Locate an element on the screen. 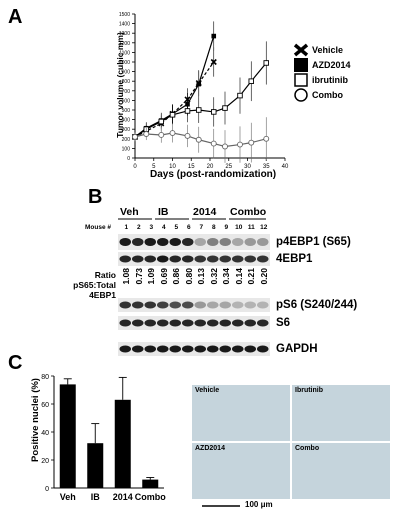  x-tick-label: 35 is located at coordinates (266, 167).